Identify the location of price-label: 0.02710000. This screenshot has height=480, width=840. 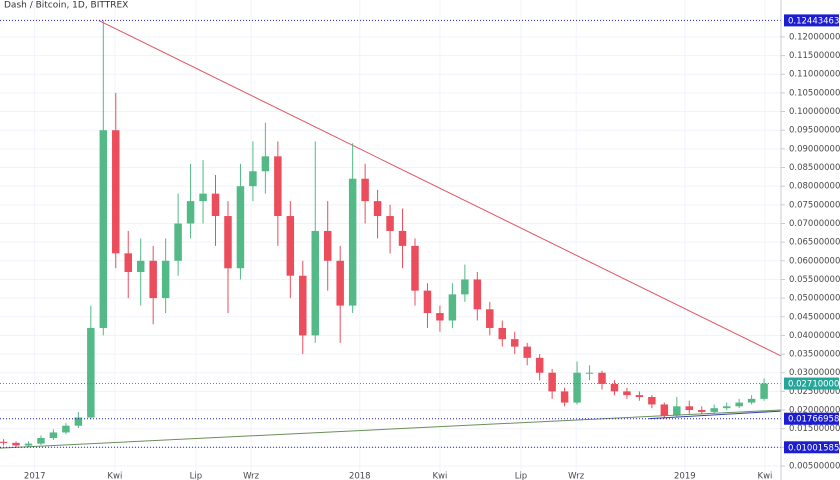
(813, 385).